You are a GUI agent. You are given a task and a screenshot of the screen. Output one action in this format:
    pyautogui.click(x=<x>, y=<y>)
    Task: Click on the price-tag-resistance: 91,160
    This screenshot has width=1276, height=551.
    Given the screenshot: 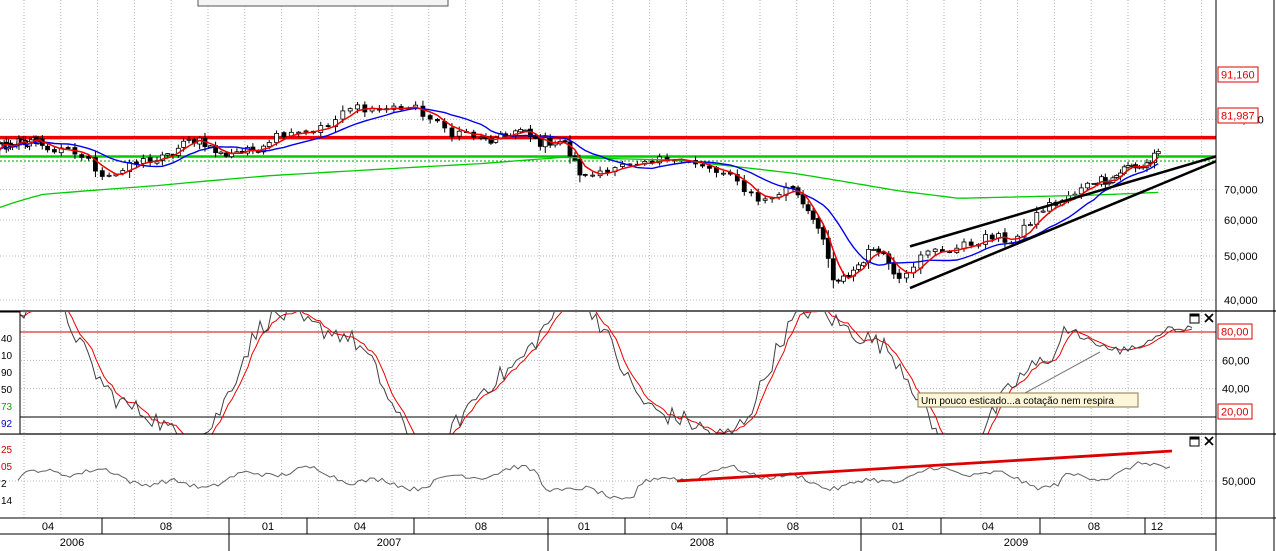 What is the action you would take?
    pyautogui.click(x=1238, y=74)
    